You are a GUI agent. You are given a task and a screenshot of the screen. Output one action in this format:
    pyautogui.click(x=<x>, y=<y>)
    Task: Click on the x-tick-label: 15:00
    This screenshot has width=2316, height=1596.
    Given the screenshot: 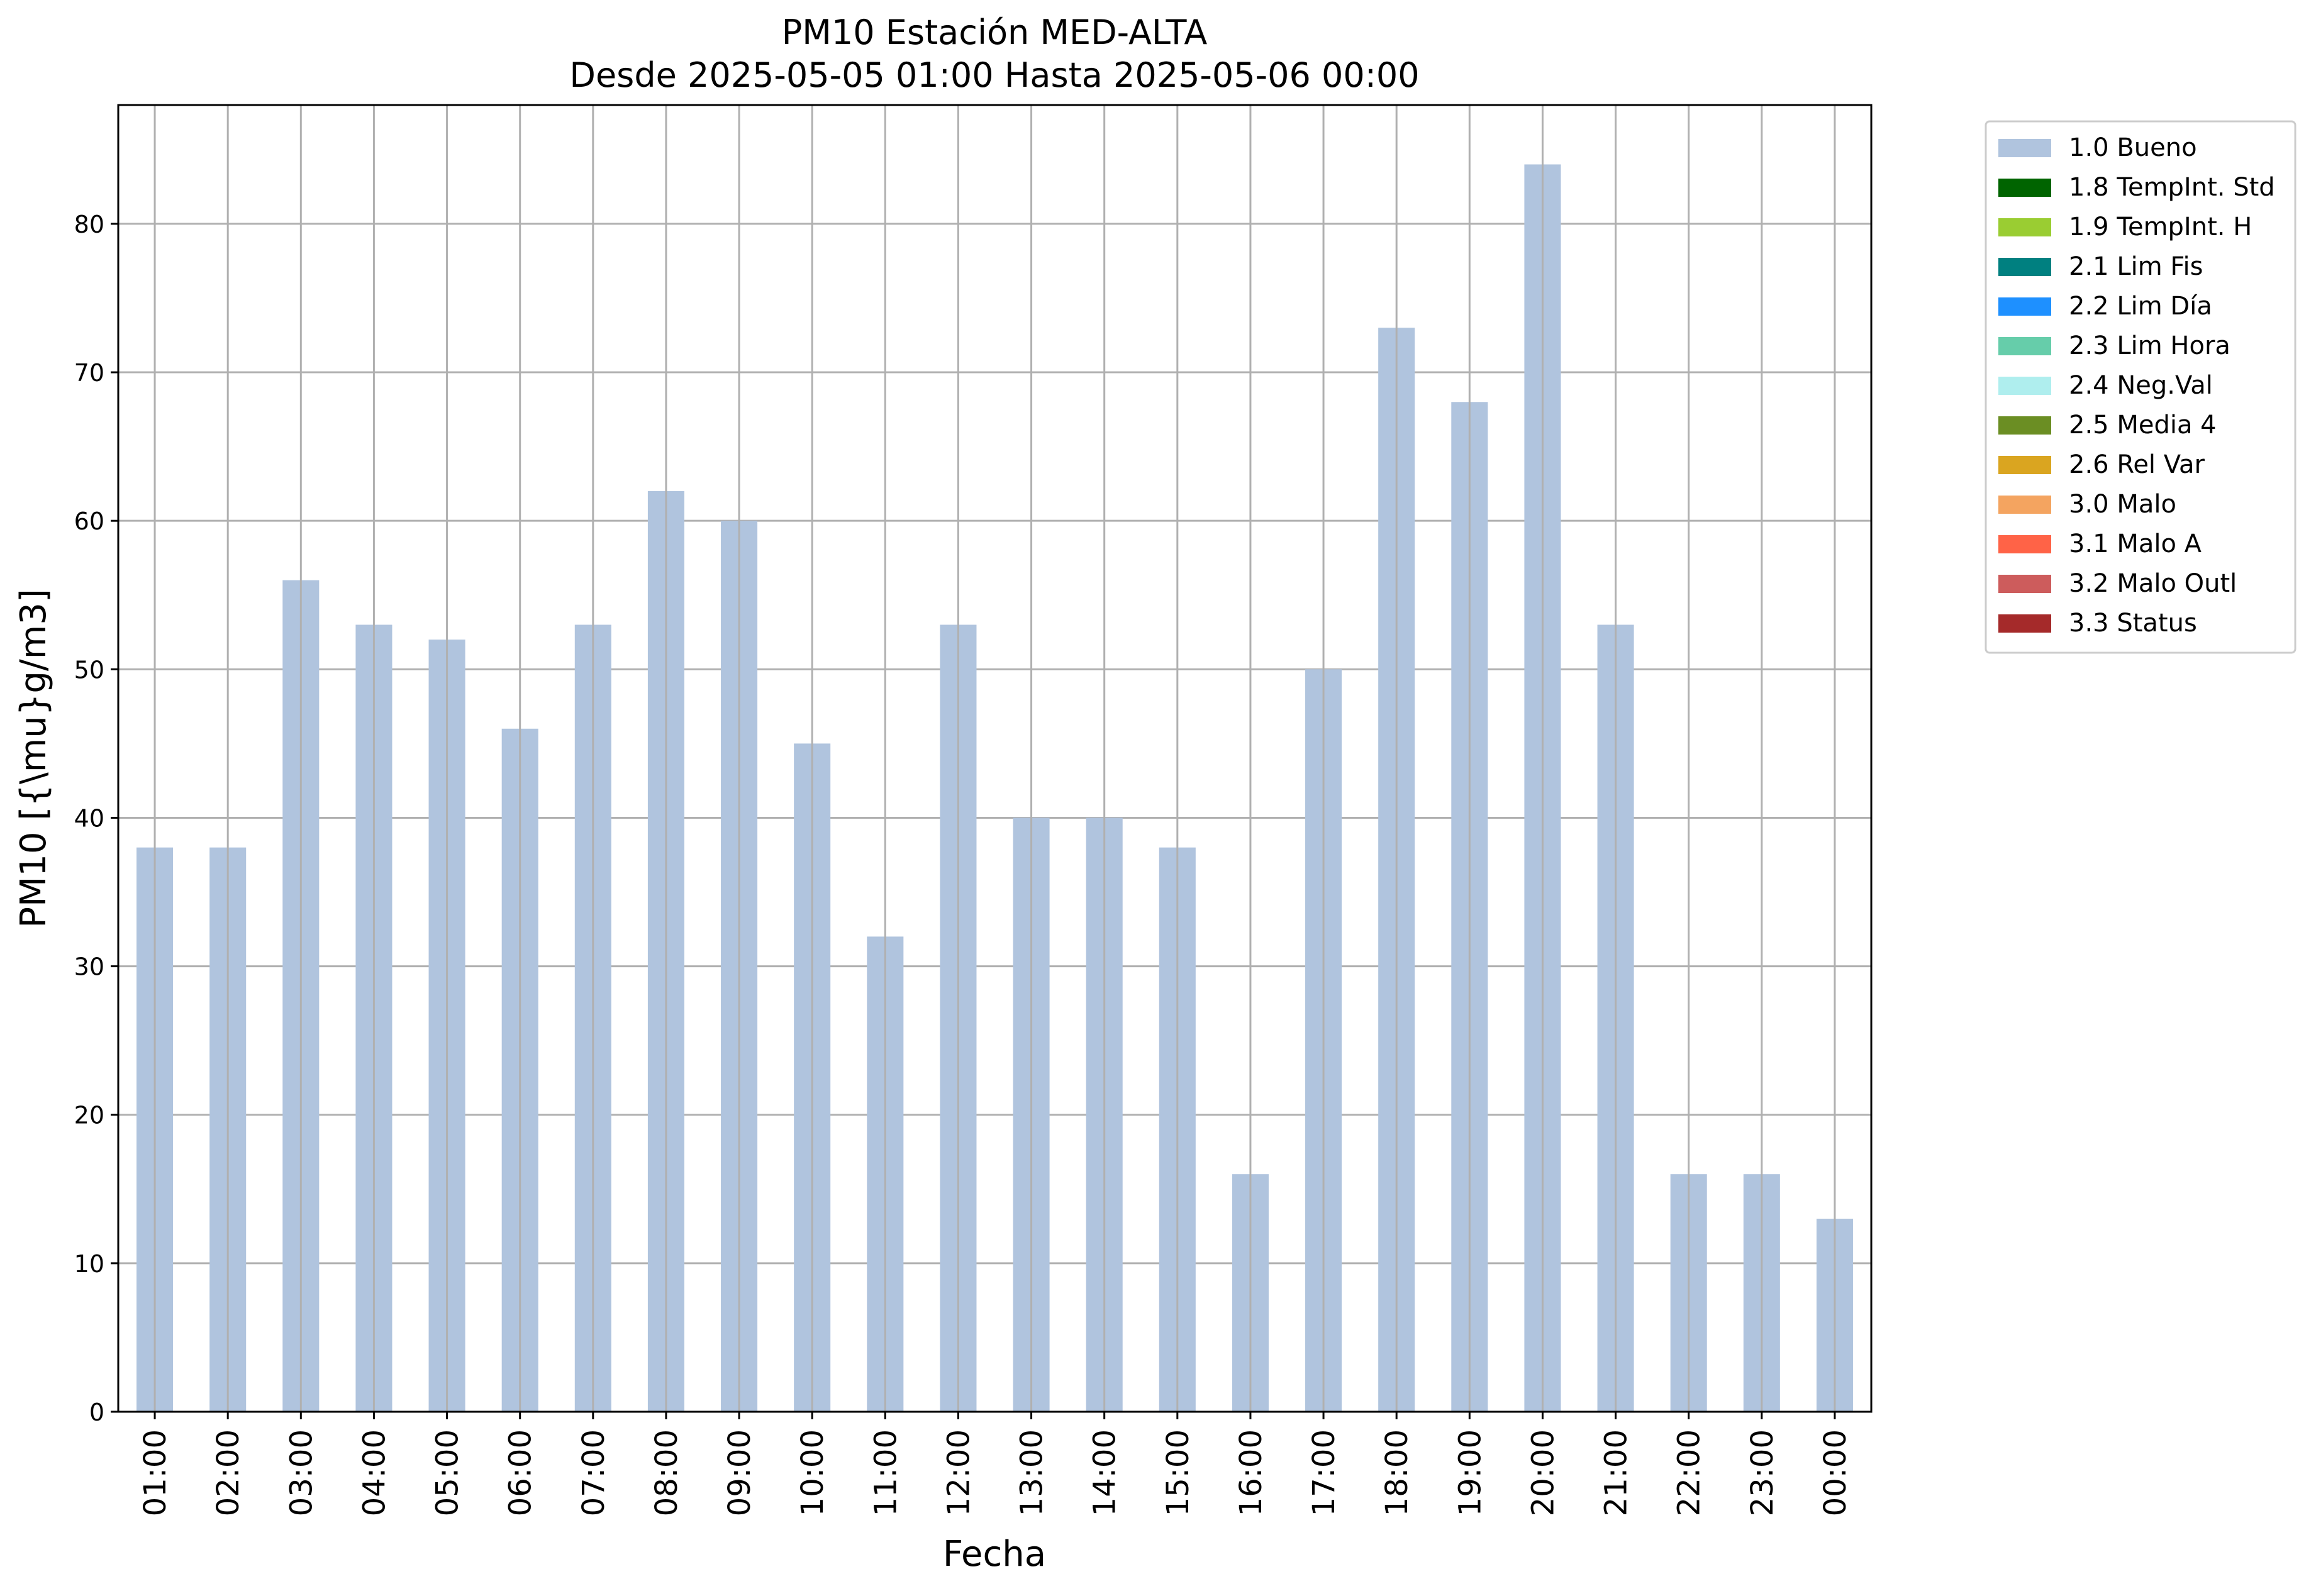 What is the action you would take?
    pyautogui.click(x=1178, y=1472)
    